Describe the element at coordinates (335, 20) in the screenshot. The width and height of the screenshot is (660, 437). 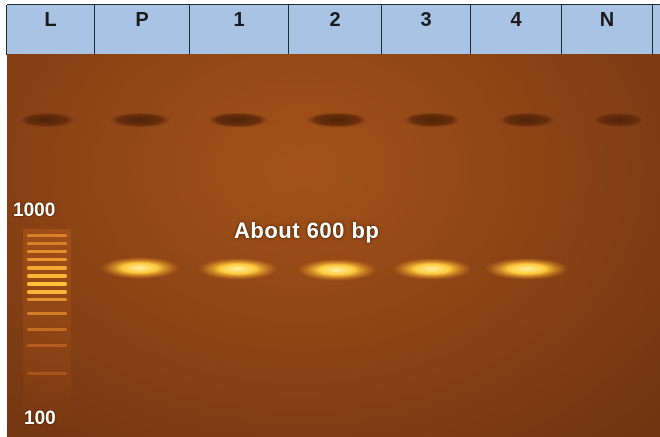
I see `lane-label-text: 2` at that location.